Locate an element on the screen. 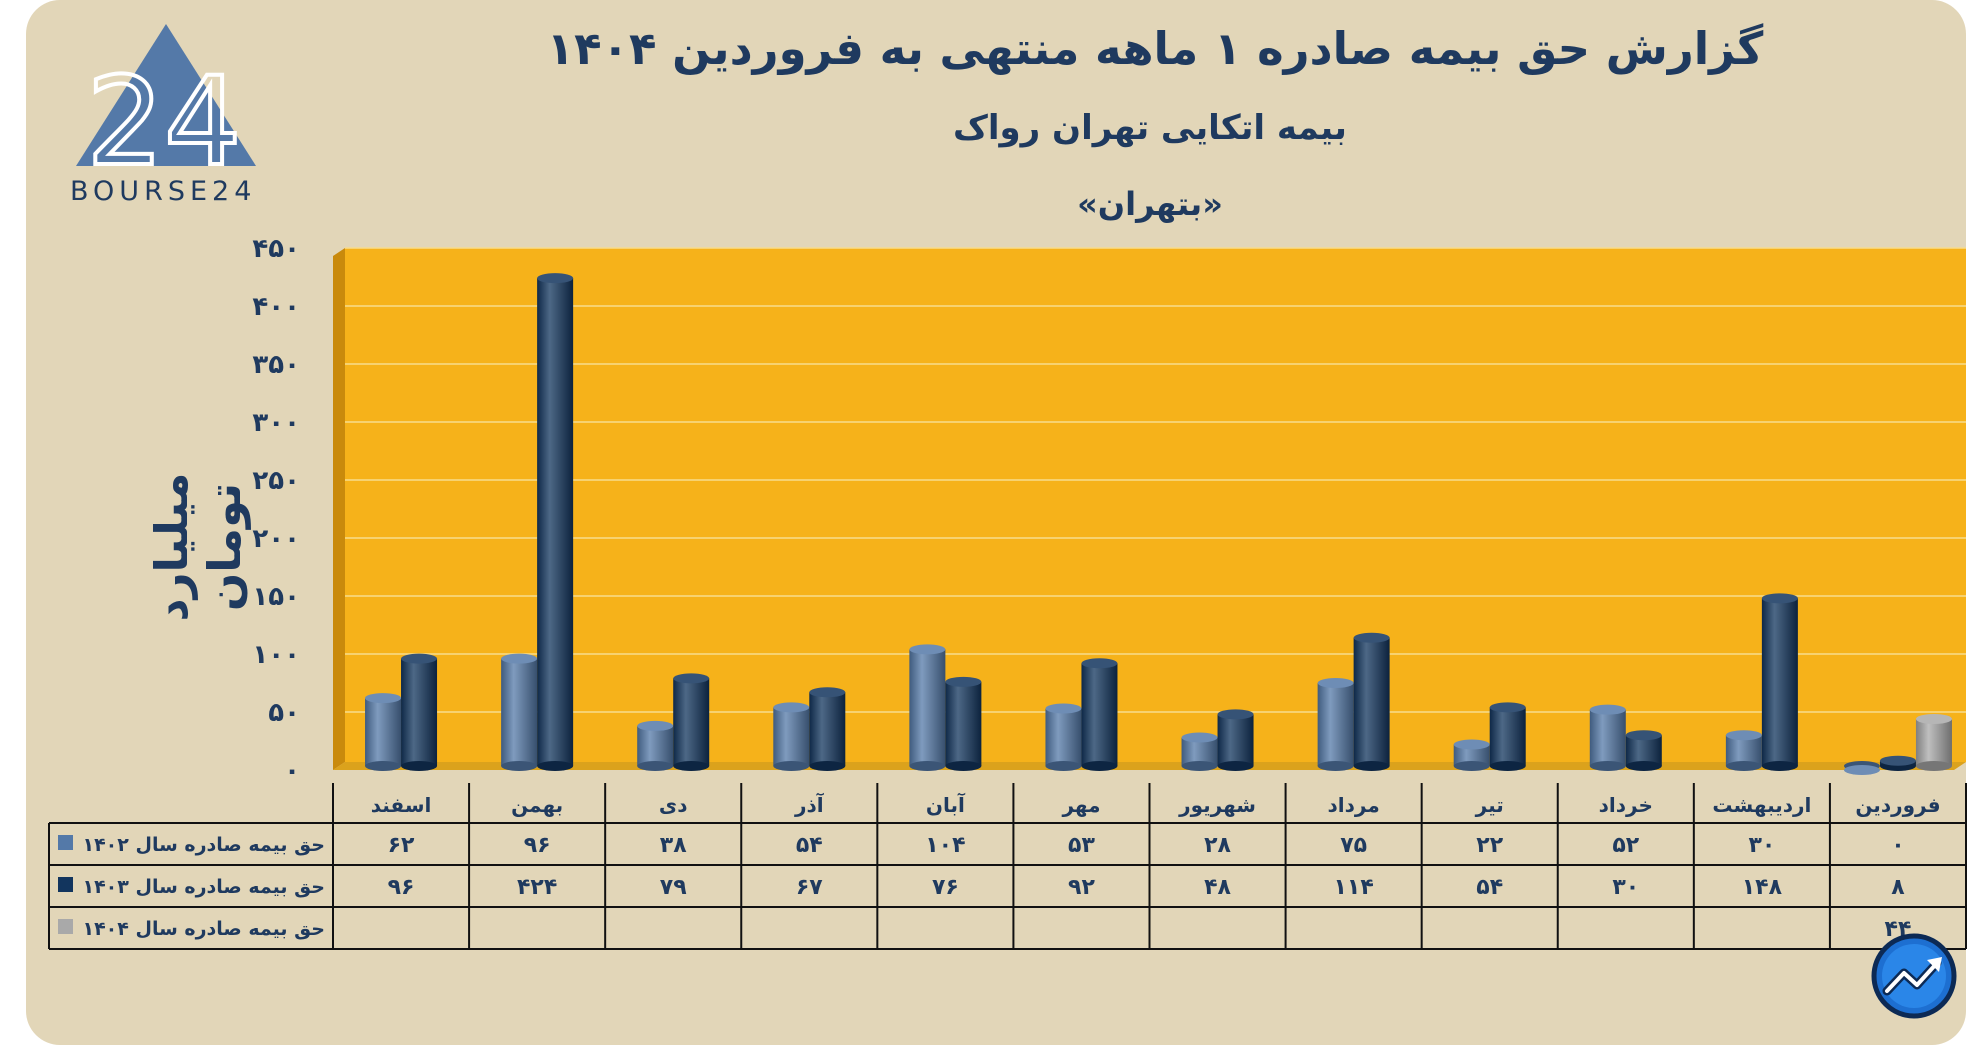 The width and height of the screenshot is (1986, 1045). y-tick-label: ۳۵۰ is located at coordinates (276, 365).